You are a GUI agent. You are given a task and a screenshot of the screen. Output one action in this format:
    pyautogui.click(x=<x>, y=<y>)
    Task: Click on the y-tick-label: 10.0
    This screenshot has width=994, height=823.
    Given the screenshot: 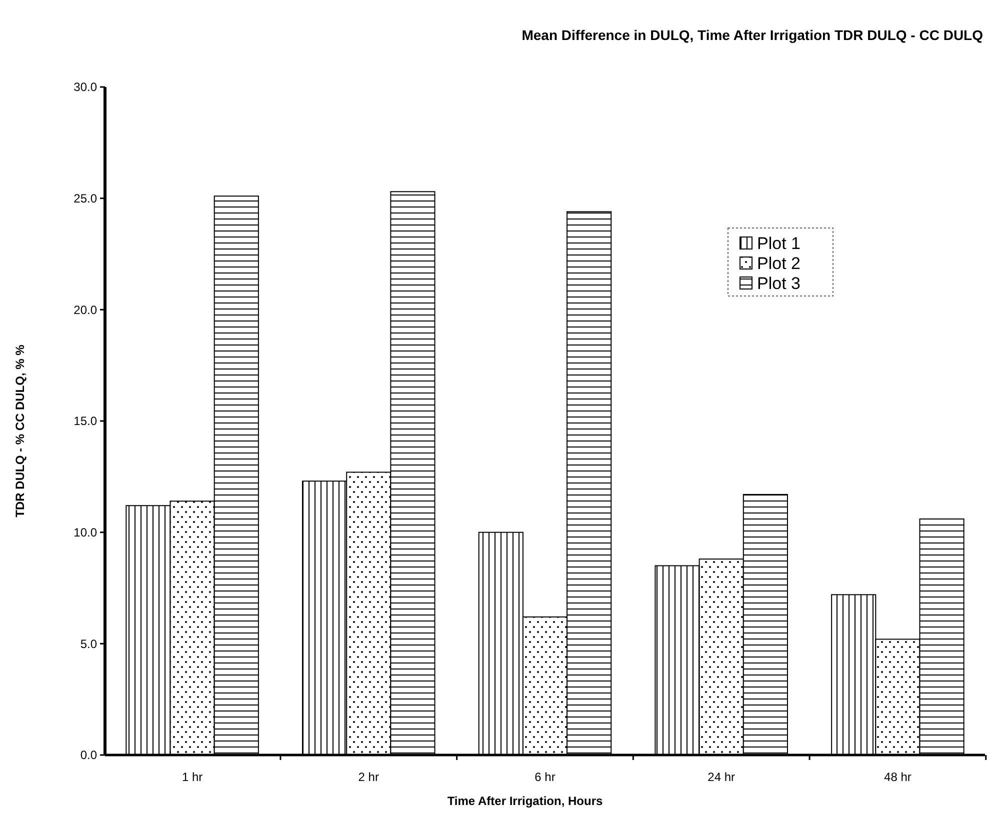 What is the action you would take?
    pyautogui.click(x=86, y=533)
    